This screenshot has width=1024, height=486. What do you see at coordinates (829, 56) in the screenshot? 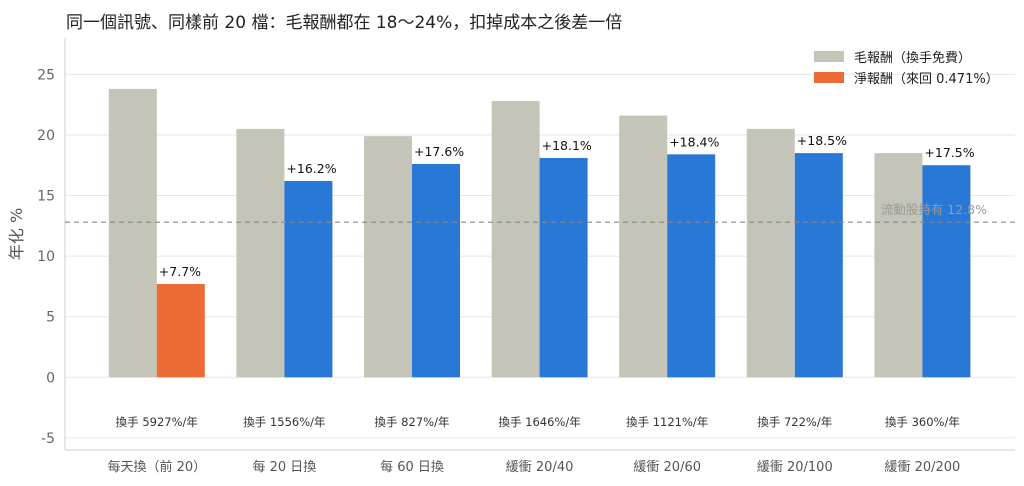
I see `legend-swatch-gross` at bounding box center [829, 56].